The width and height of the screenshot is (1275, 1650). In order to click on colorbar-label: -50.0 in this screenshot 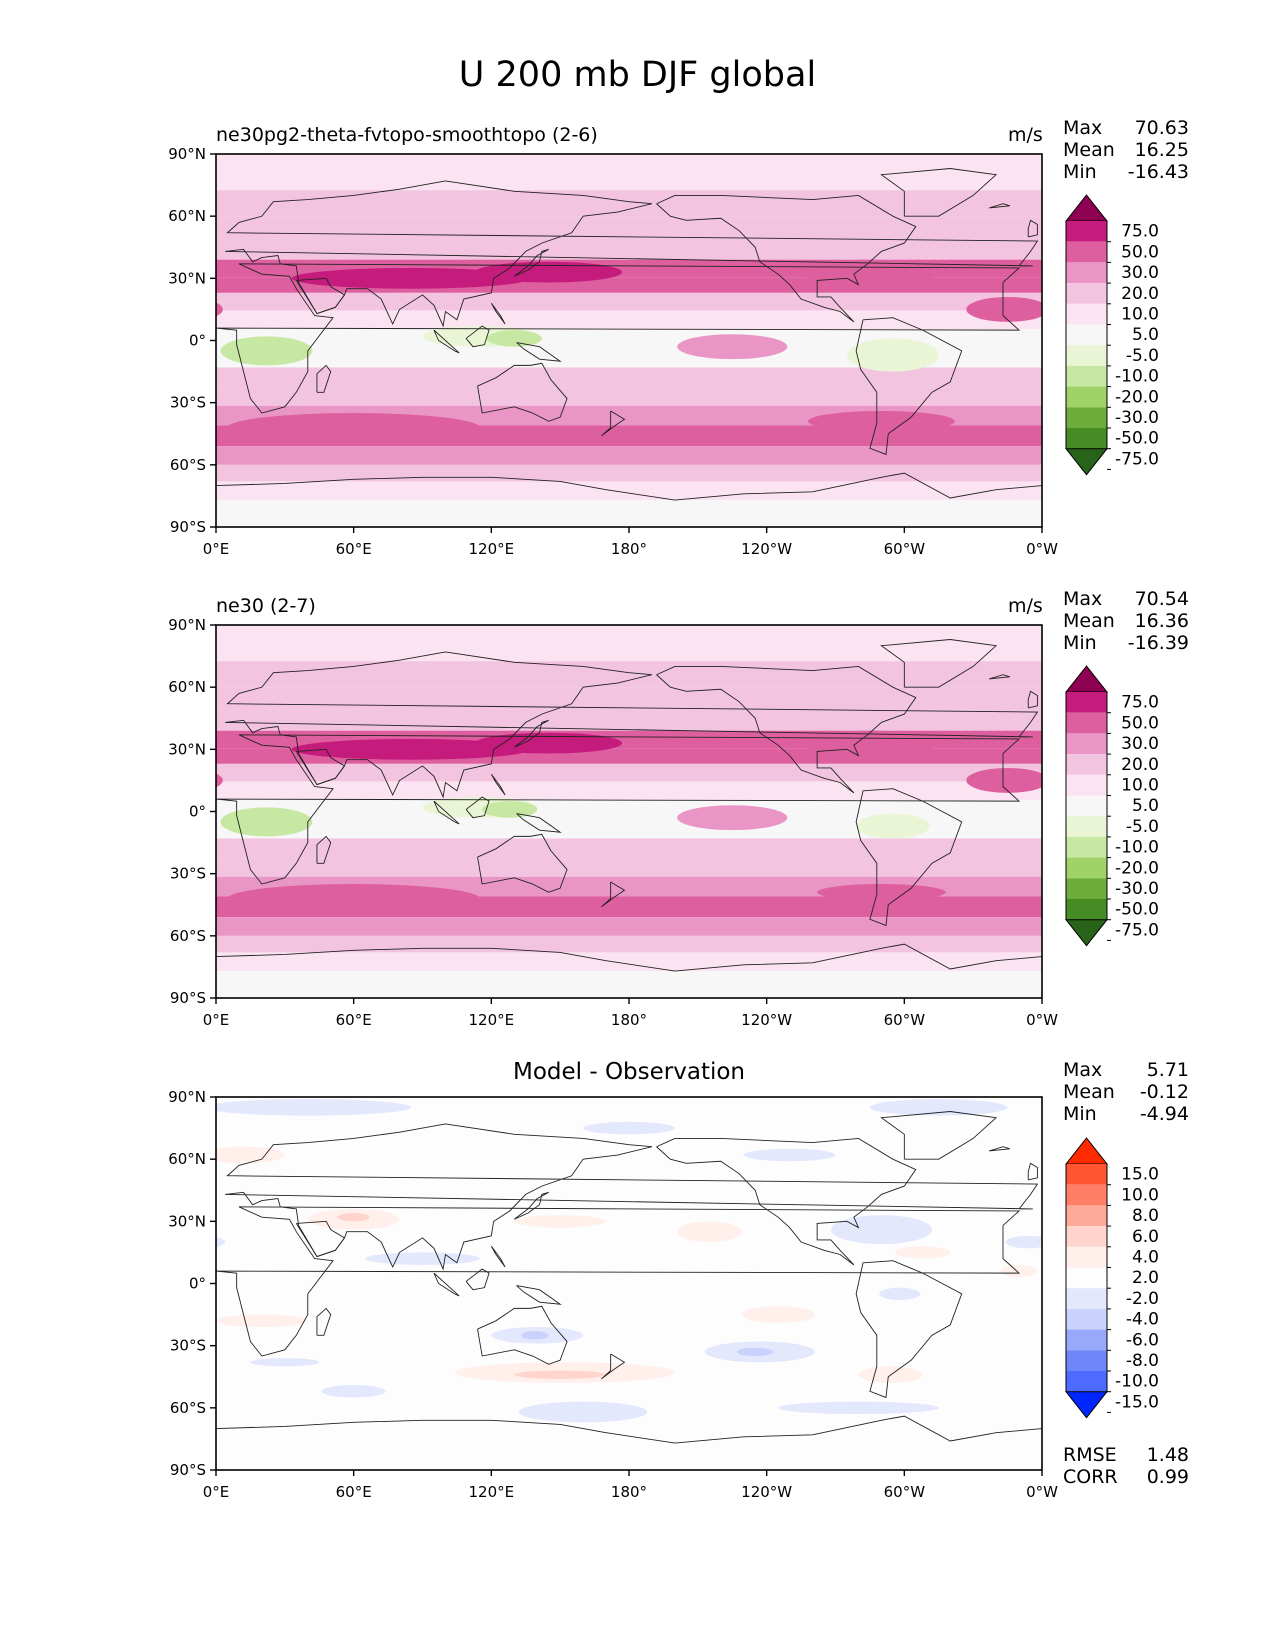, I will do `click(1137, 910)`.